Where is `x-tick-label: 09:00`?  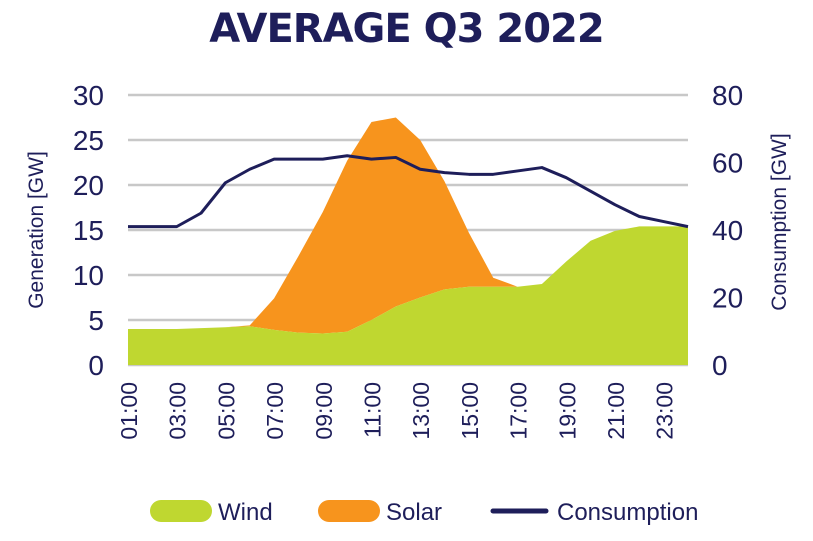 x-tick-label: 09:00 is located at coordinates (324, 411).